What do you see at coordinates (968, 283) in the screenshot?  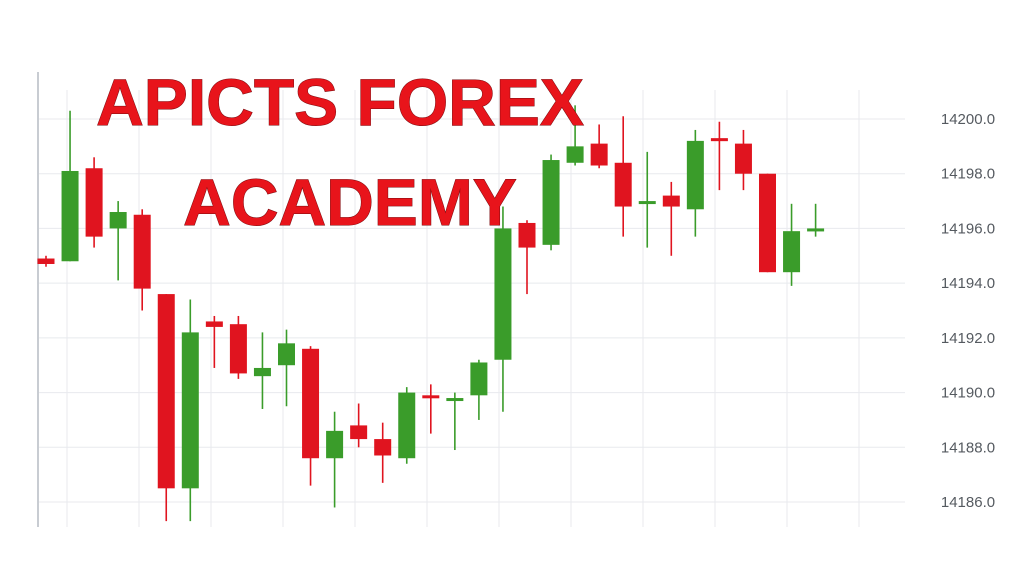 I see `y-tick-label: 14194.0` at bounding box center [968, 283].